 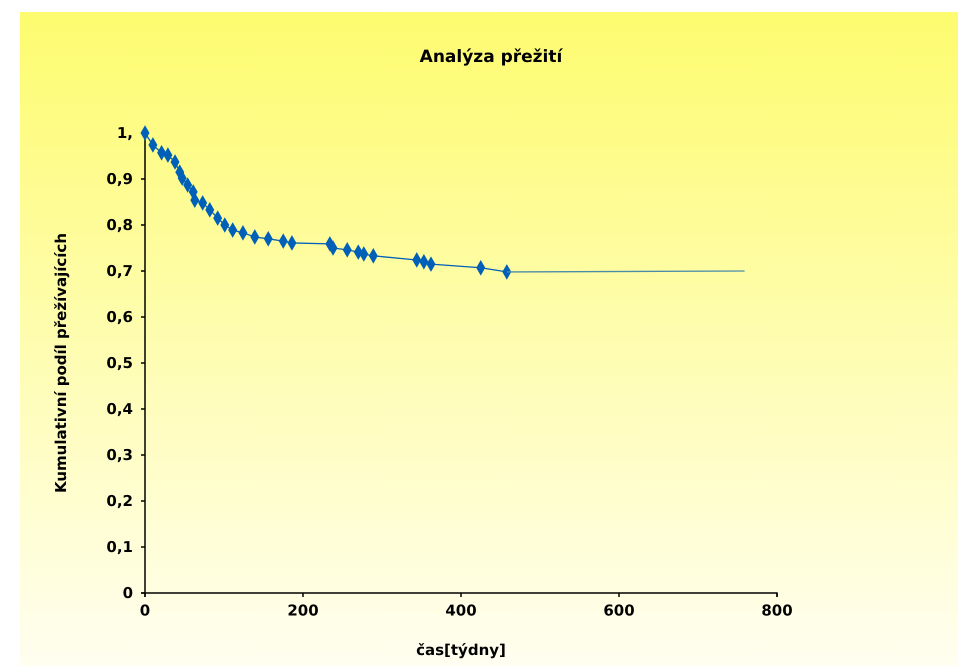 I want to click on x-tick-label: 200, so click(x=303, y=611).